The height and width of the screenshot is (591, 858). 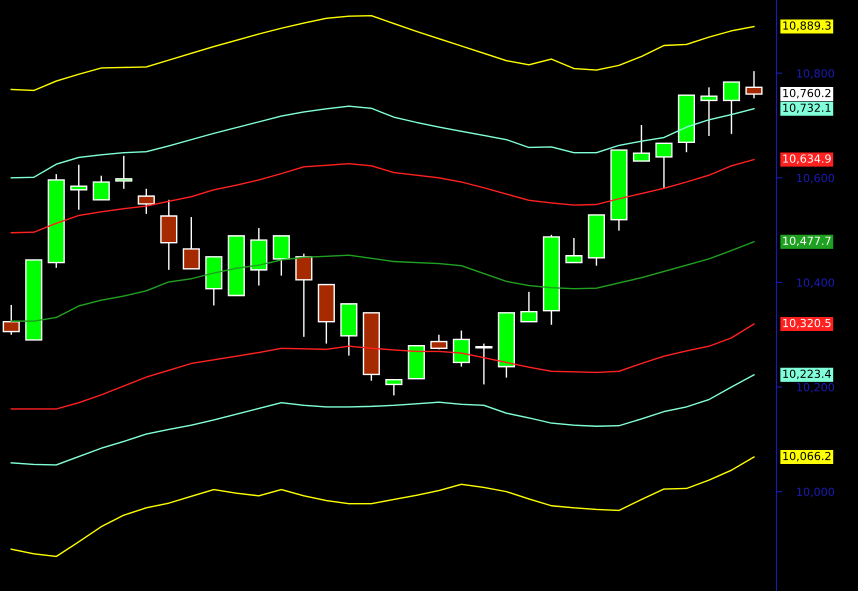 What do you see at coordinates (815, 179) in the screenshot?
I see `y-tick-label: 10,600` at bounding box center [815, 179].